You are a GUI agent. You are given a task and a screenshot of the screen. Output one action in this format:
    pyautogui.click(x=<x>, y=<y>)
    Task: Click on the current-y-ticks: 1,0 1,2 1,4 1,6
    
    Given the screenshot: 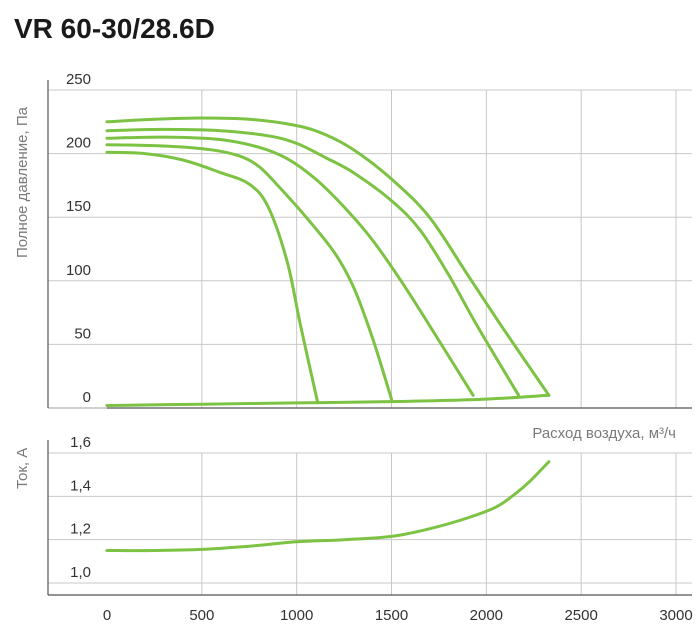 What is the action you would take?
    pyautogui.click(x=77, y=514)
    